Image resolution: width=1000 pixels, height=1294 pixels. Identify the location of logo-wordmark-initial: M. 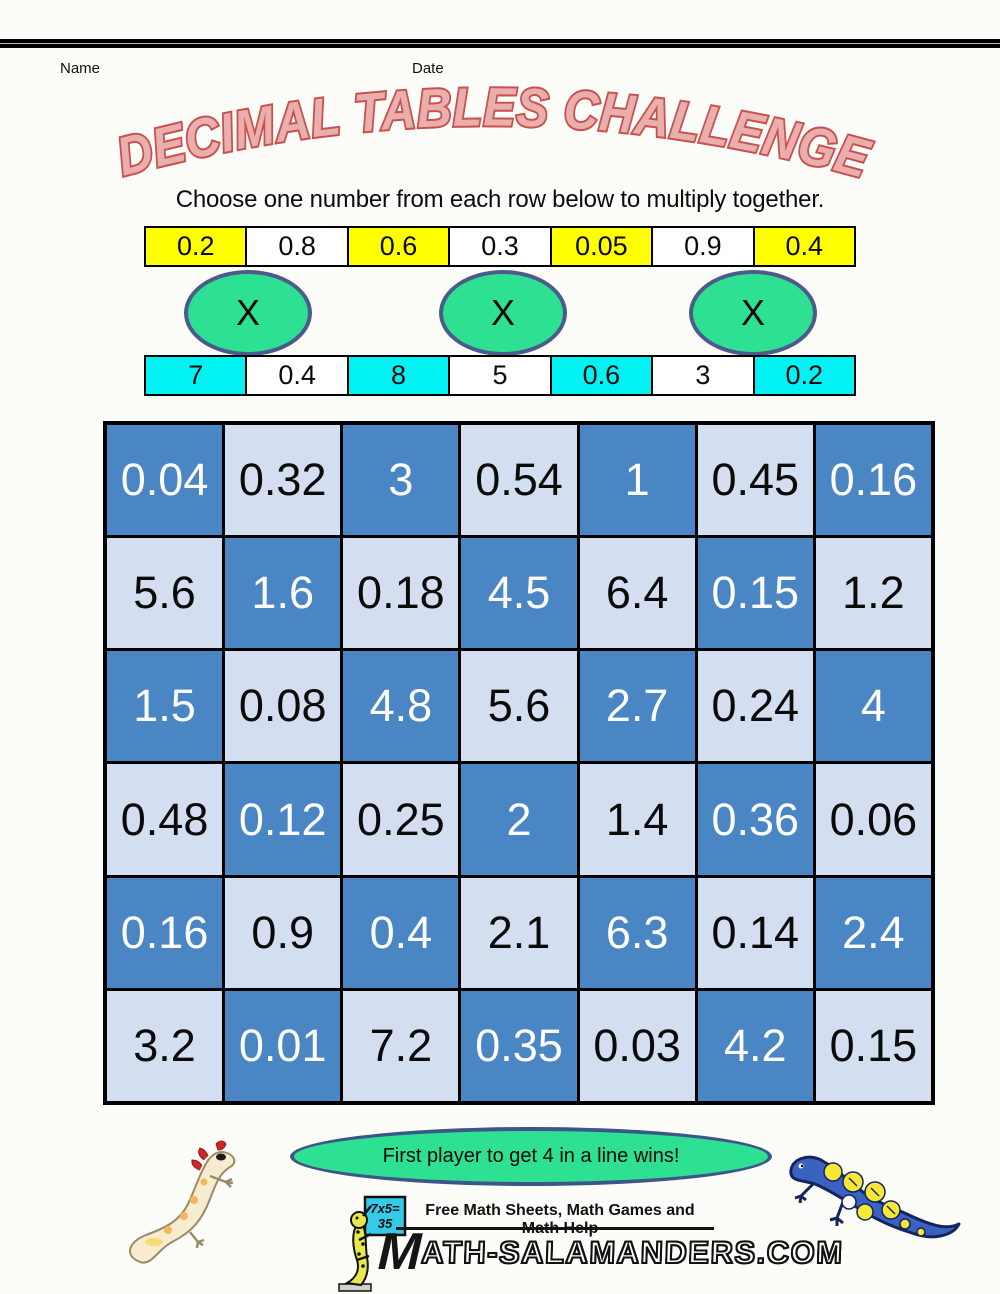
(399, 1252).